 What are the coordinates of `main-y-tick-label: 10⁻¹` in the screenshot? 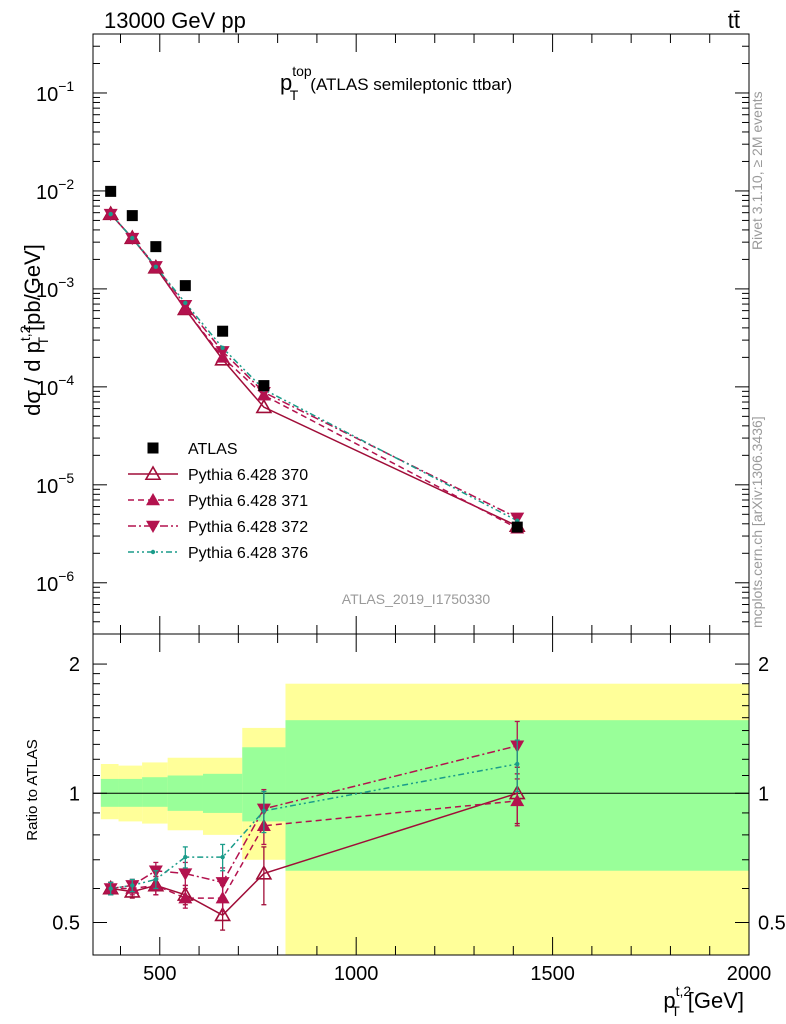 It's located at (55, 92).